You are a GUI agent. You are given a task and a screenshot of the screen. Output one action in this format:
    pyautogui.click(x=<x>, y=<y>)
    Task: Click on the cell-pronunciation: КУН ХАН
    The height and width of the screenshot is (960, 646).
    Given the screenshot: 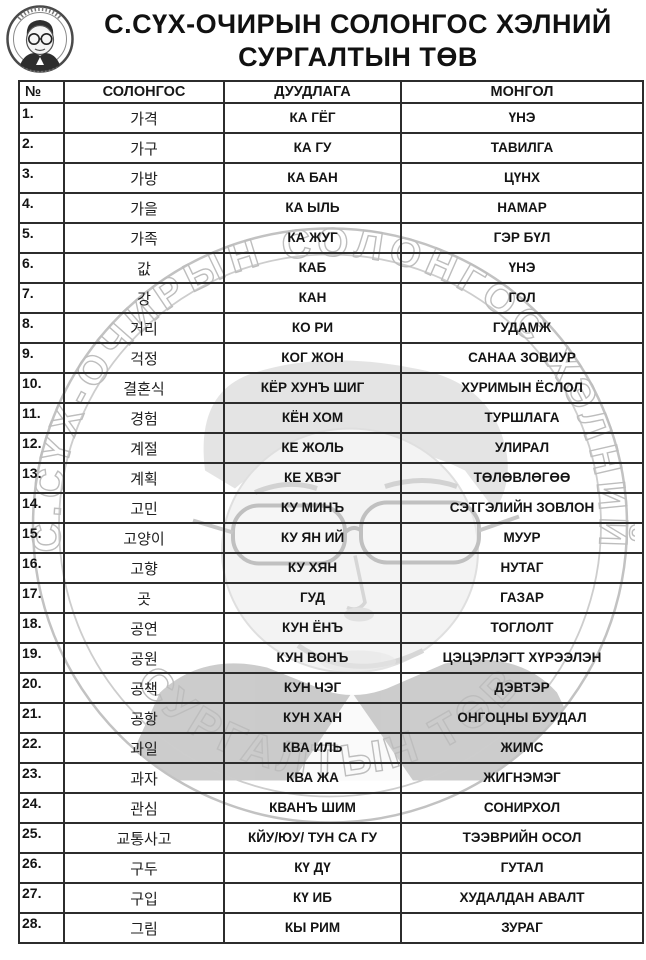 What is the action you would take?
    pyautogui.click(x=312, y=718)
    